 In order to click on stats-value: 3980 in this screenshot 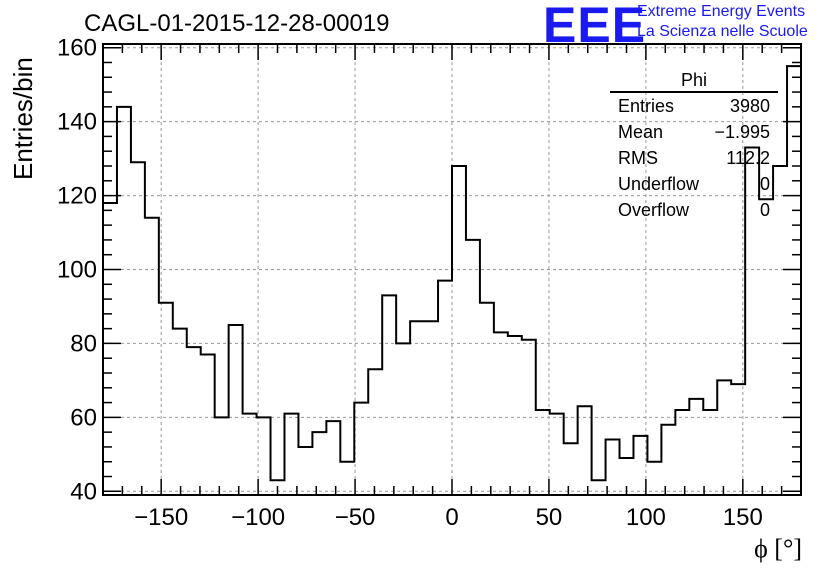, I will do `click(749, 106)`.